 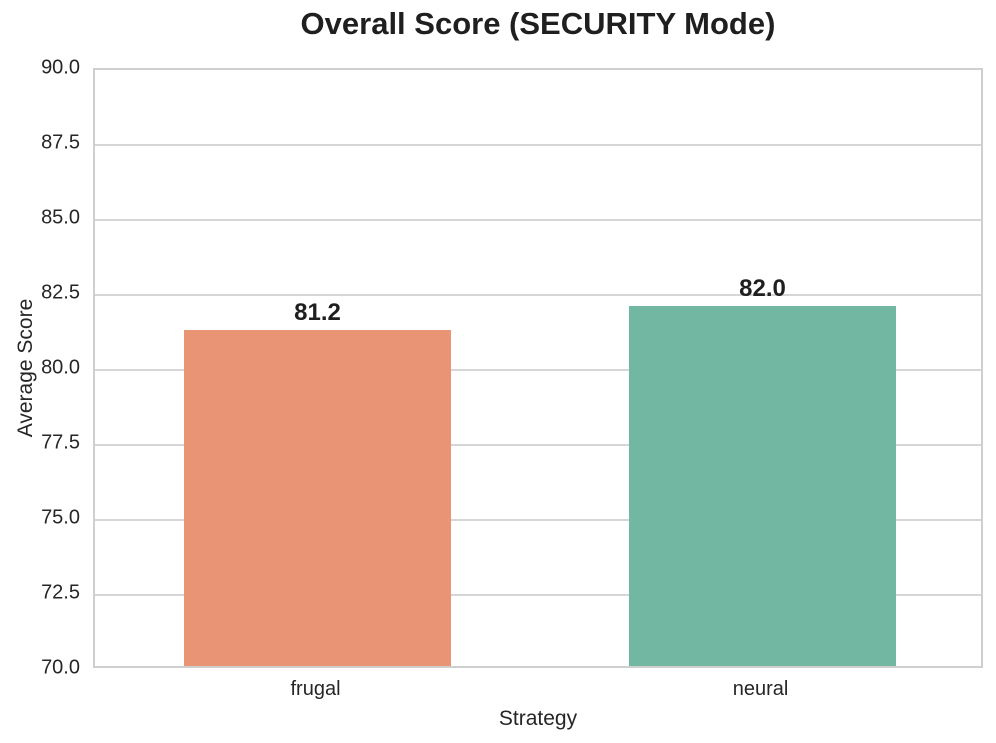 What do you see at coordinates (60, 592) in the screenshot?
I see `y-tick-label: 72.5` at bounding box center [60, 592].